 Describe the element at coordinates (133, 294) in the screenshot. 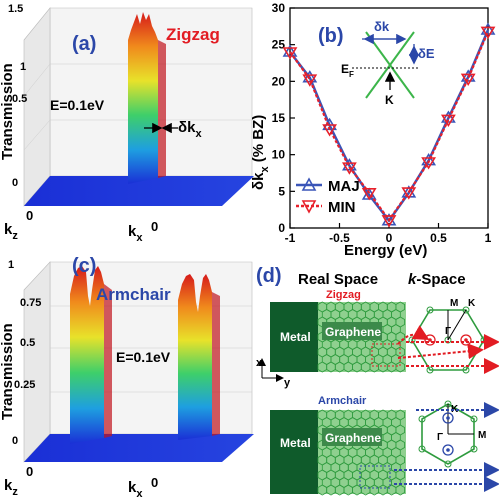

I see `panel-c-title: Armchair` at that location.